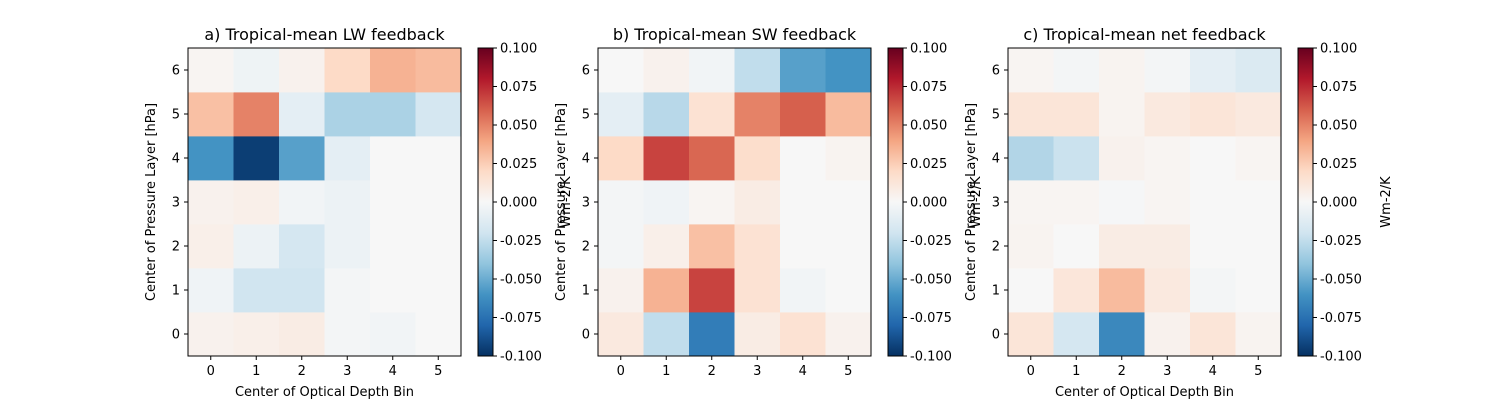 This screenshot has width=1500, height=400. I want to click on chart-title: c) Tropical-mean net feedback, so click(1144, 34).